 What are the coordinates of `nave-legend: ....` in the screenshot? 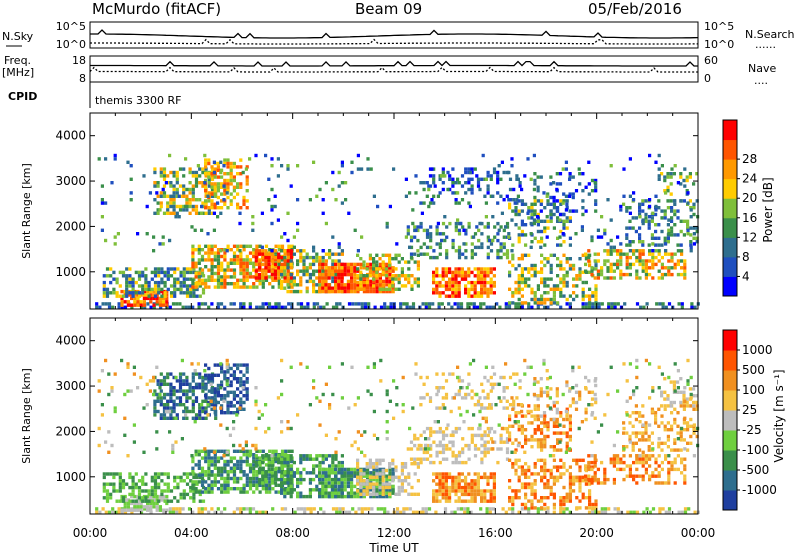 It's located at (761, 80).